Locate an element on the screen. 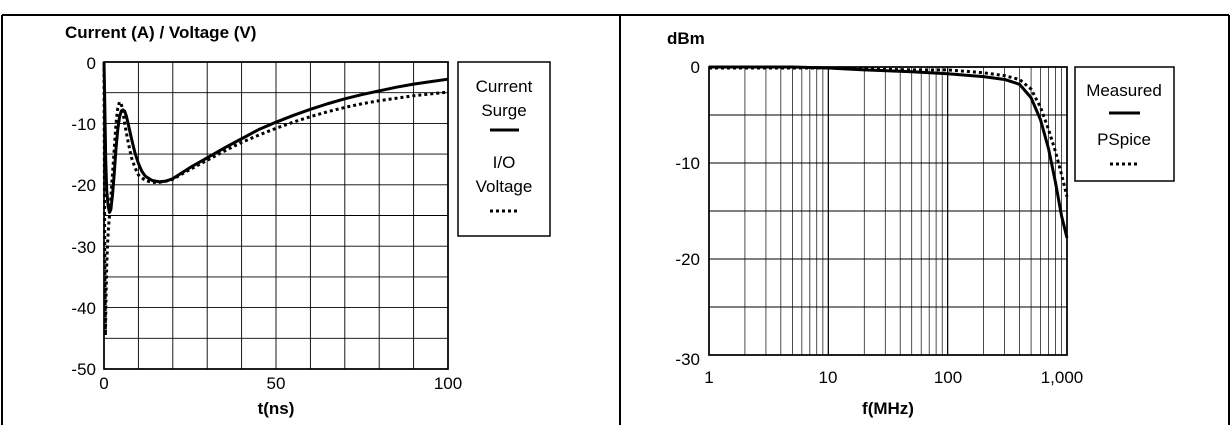  right-ytick-label: 0 is located at coordinates (695, 67).